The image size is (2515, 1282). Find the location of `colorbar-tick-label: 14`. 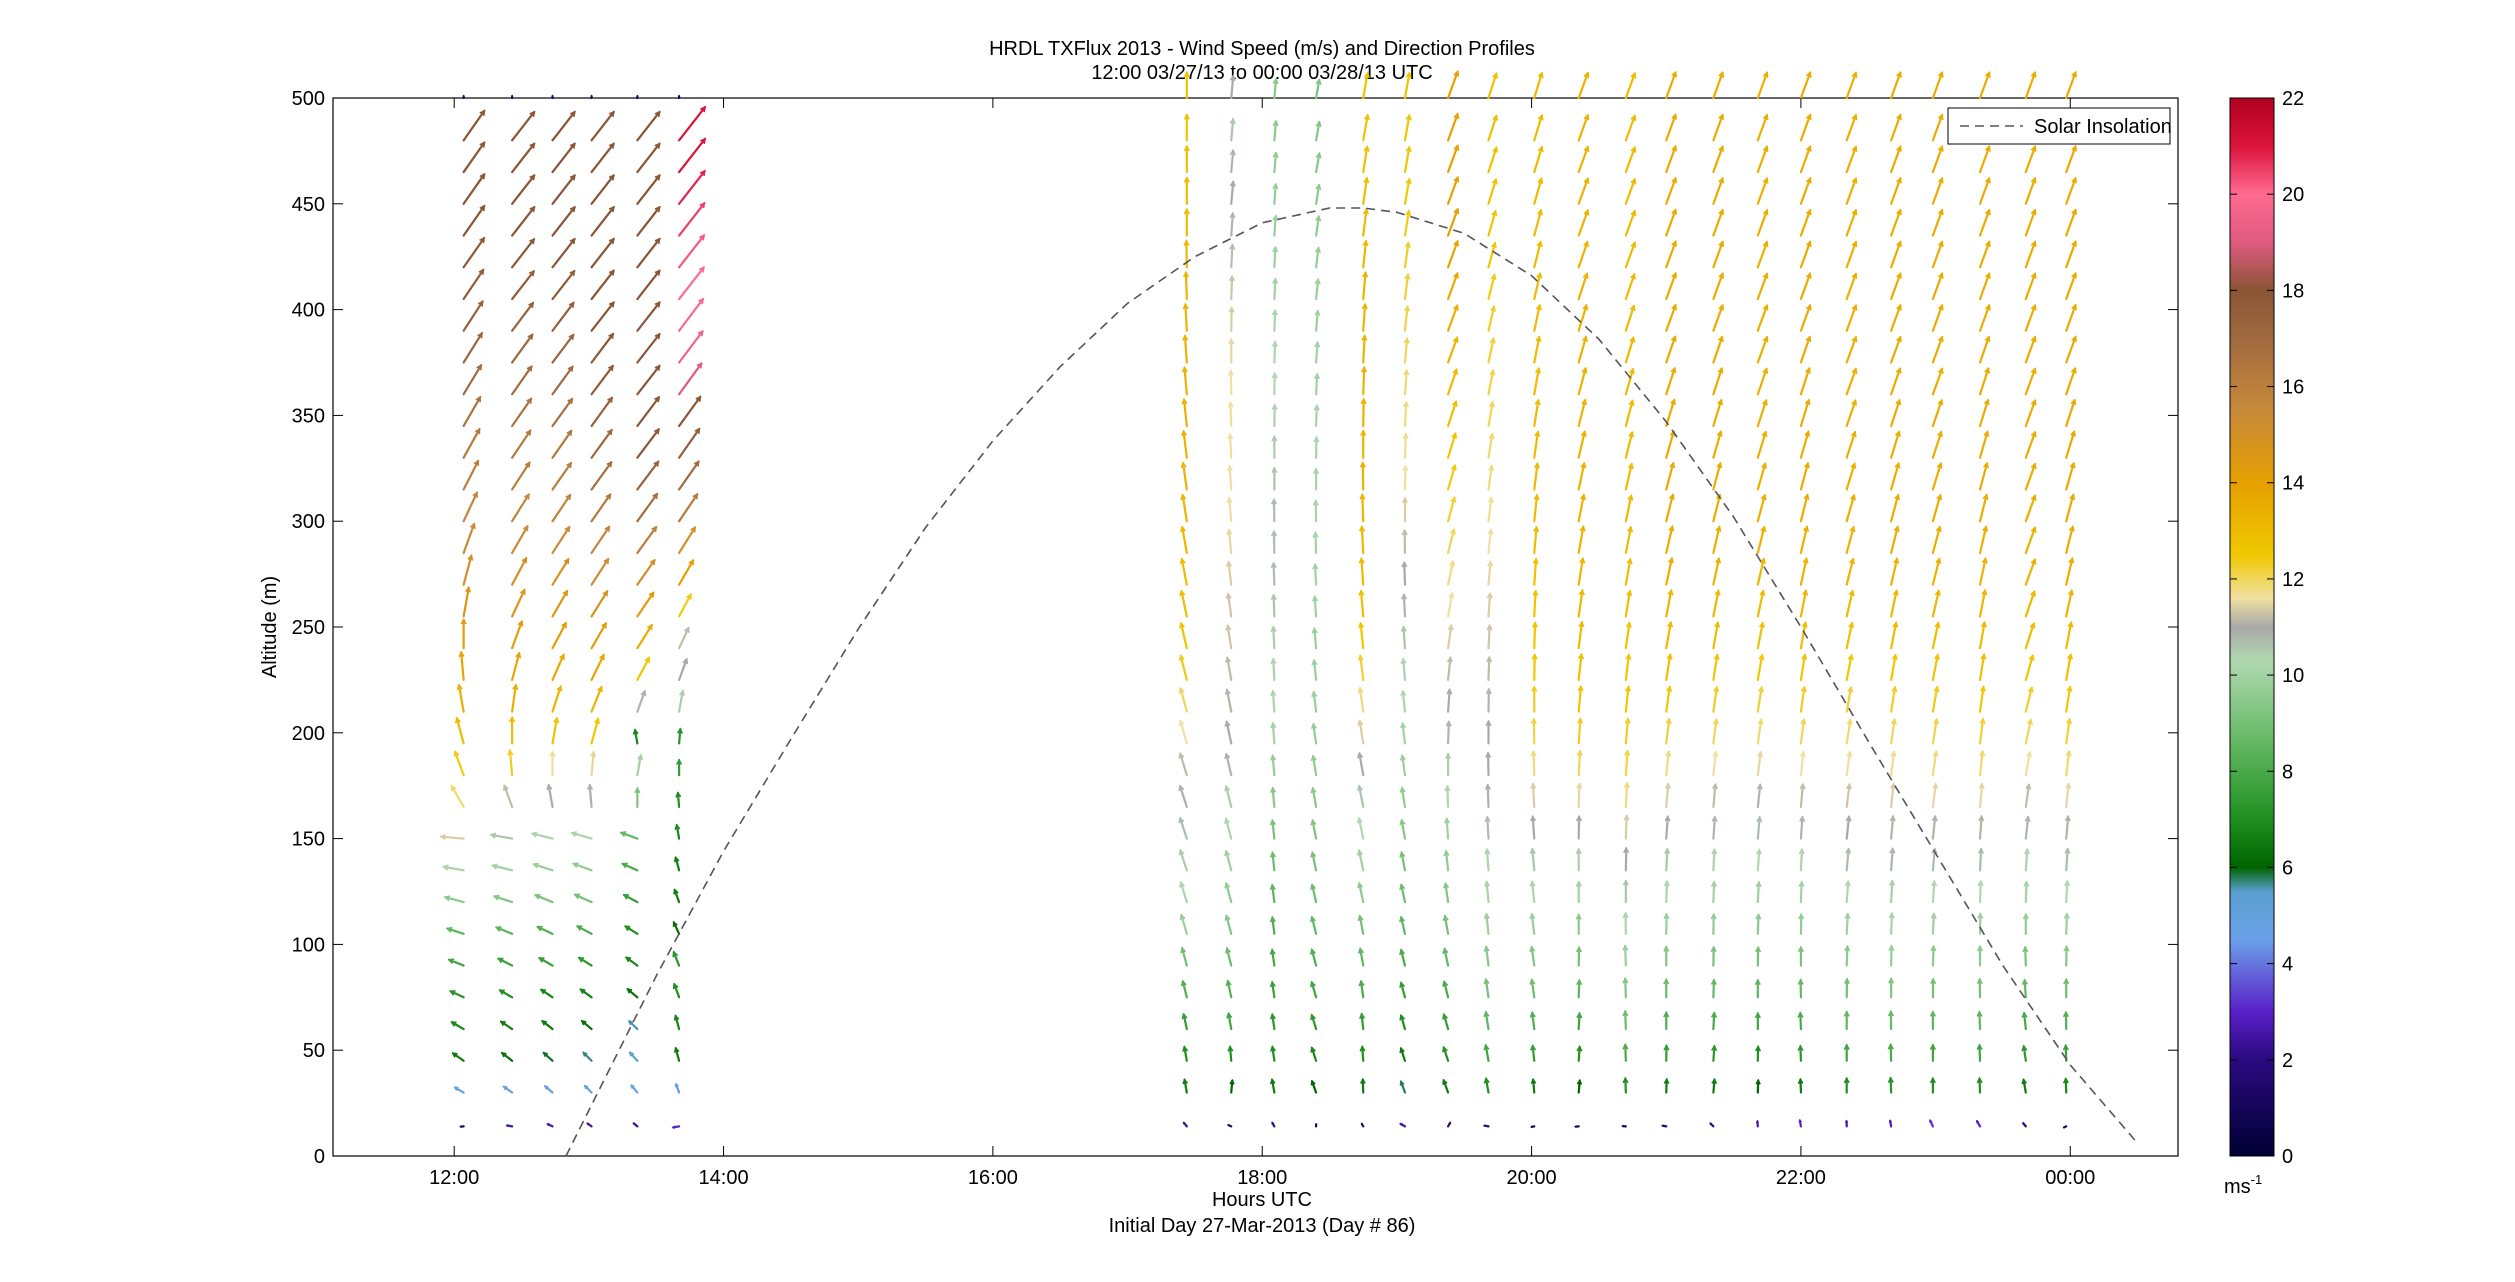

colorbar-tick-label: 14 is located at coordinates (2293, 484).